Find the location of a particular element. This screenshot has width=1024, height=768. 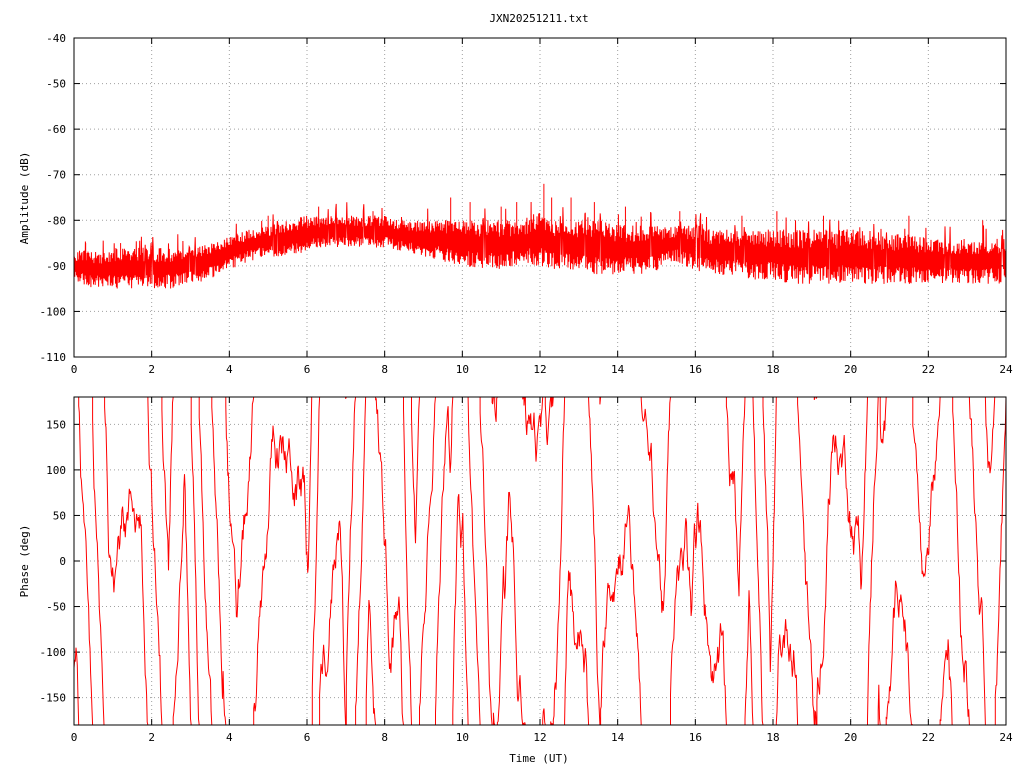

amplitude-x-tick-label: 4 is located at coordinates (229, 369).